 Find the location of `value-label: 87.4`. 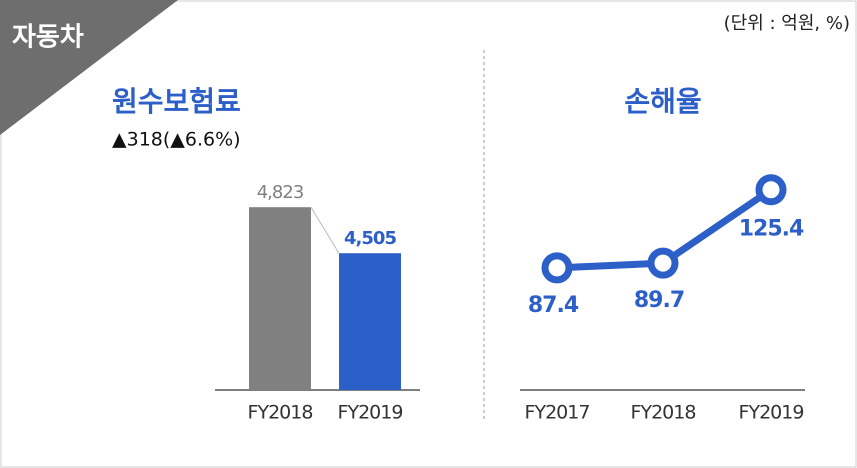

value-label: 87.4 is located at coordinates (553, 305).